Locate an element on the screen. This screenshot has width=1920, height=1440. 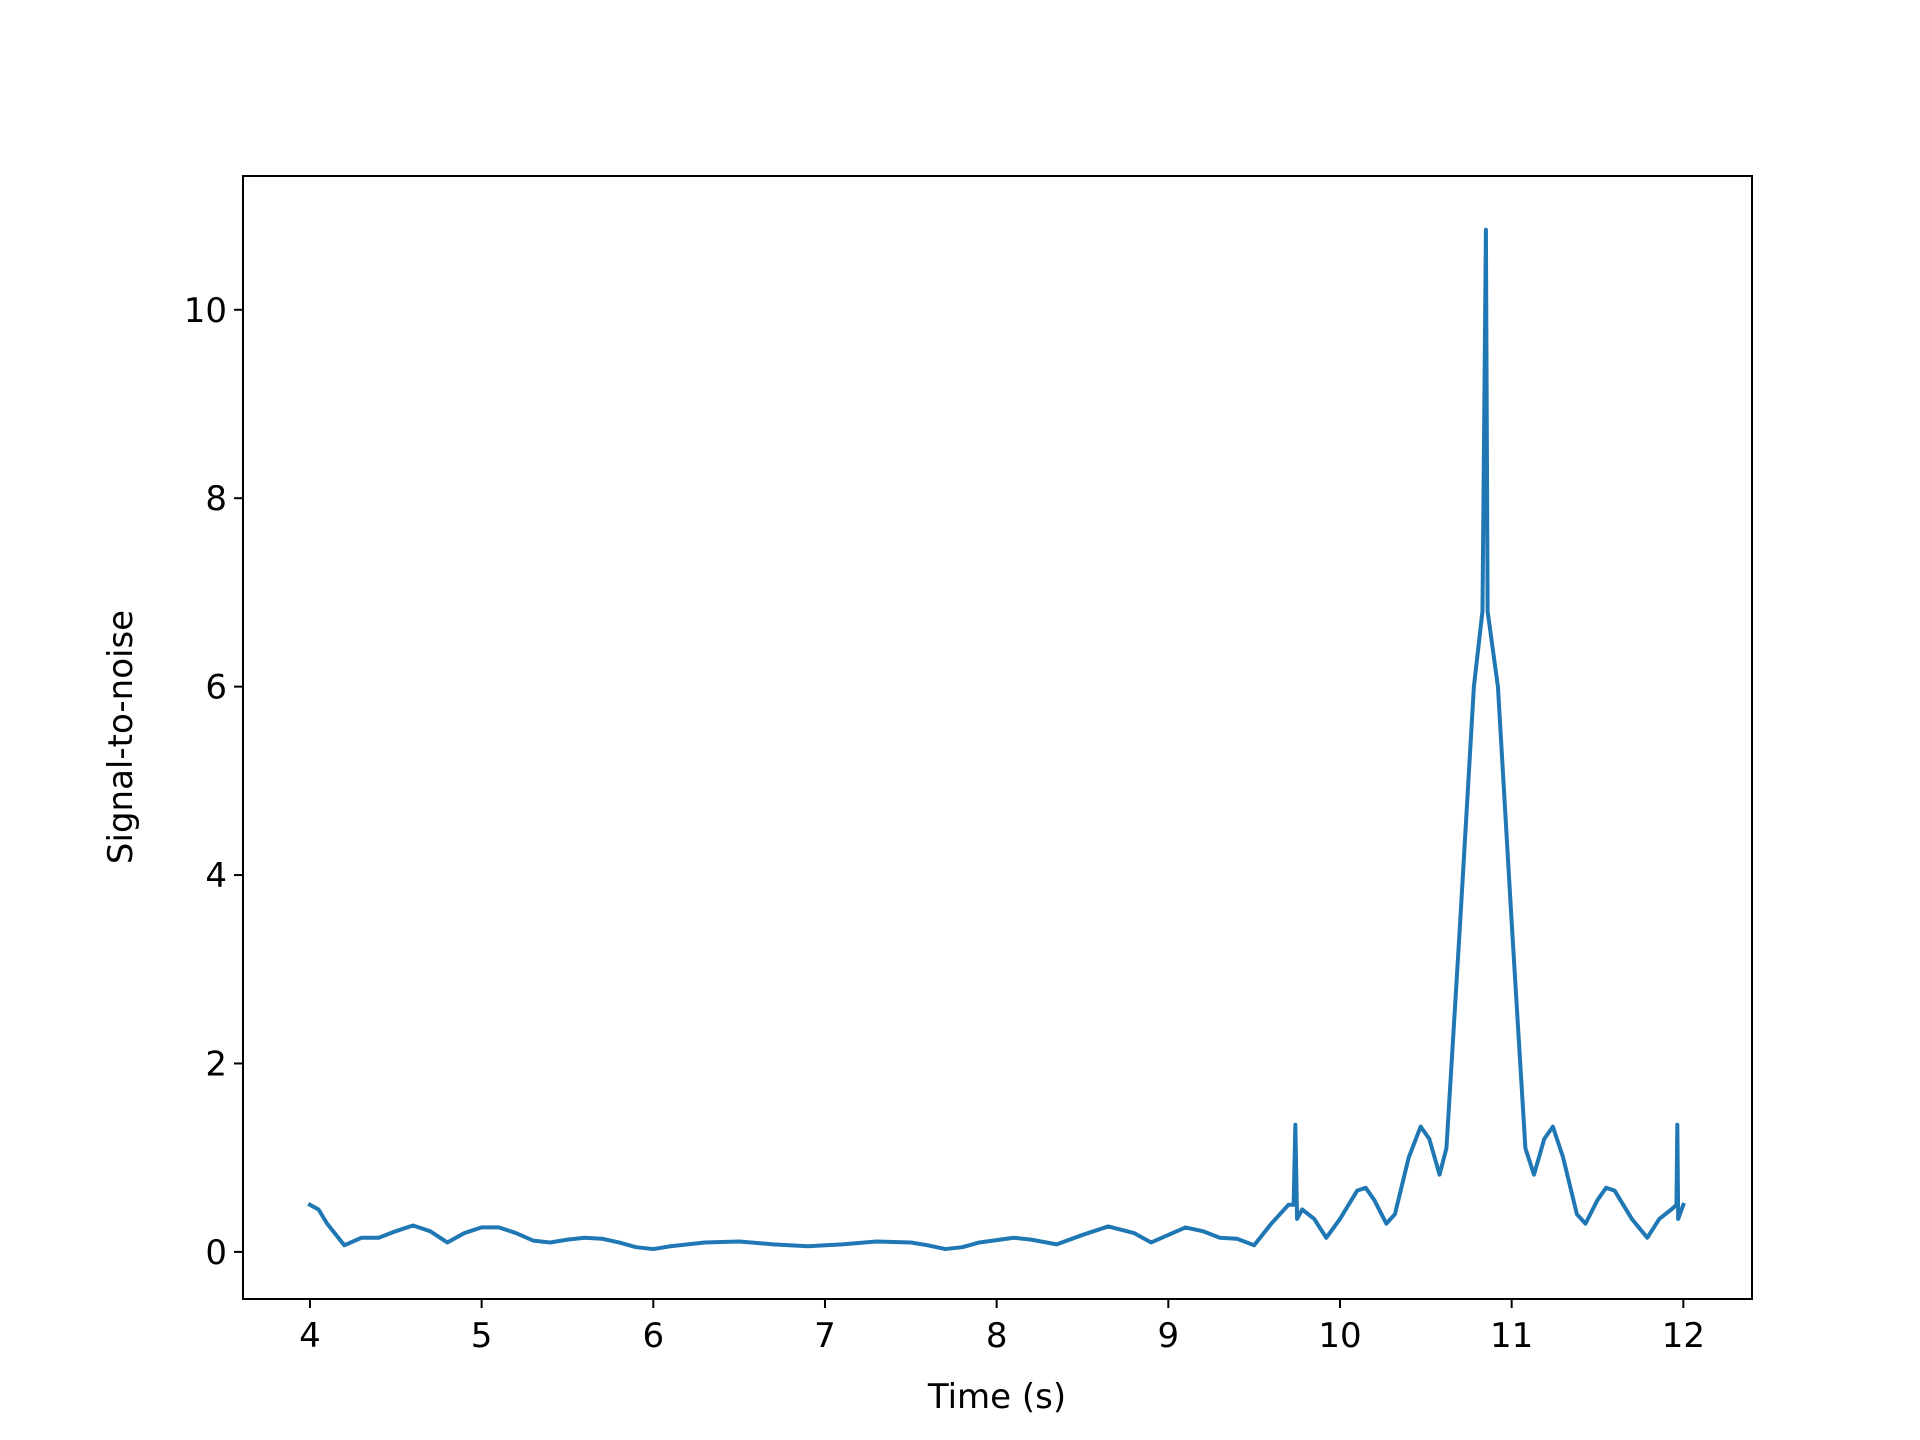
y-tick-label: 6 is located at coordinates (216, 688).